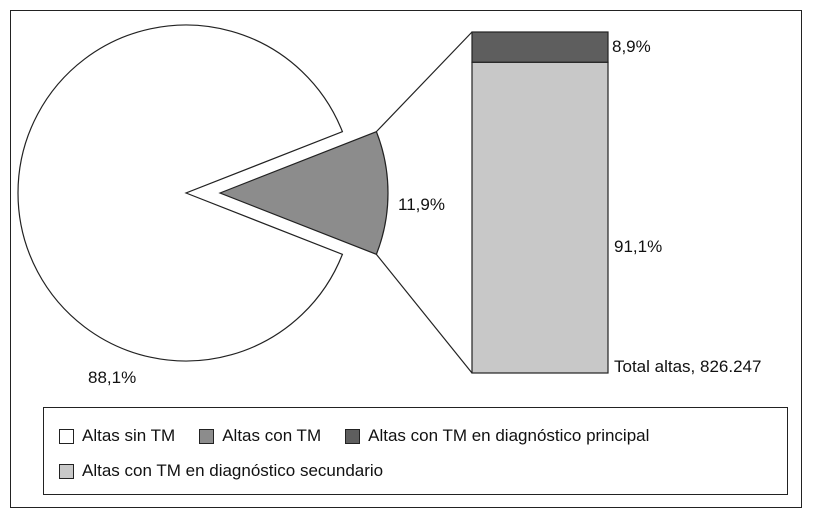 The image size is (814, 520). What do you see at coordinates (303, 193) in the screenshot?
I see `pie-slice-altas-con-tm` at bounding box center [303, 193].